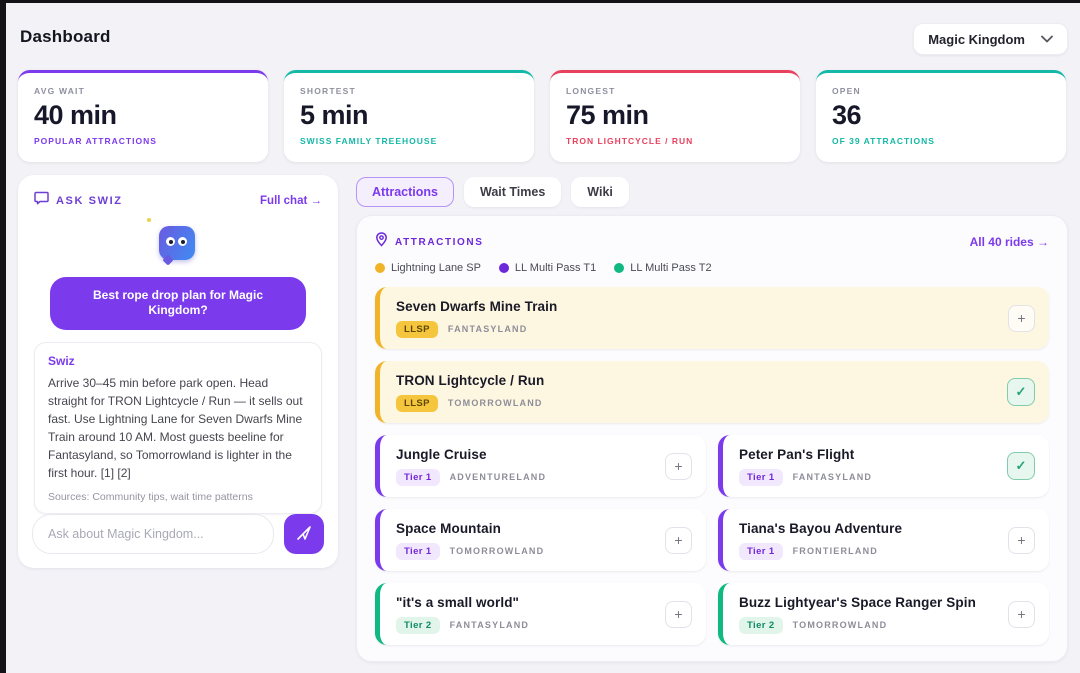  I want to click on stat-card-longest: LONGEST 75 min TRON LIGHTCYCLE / RUN, so click(675, 116).